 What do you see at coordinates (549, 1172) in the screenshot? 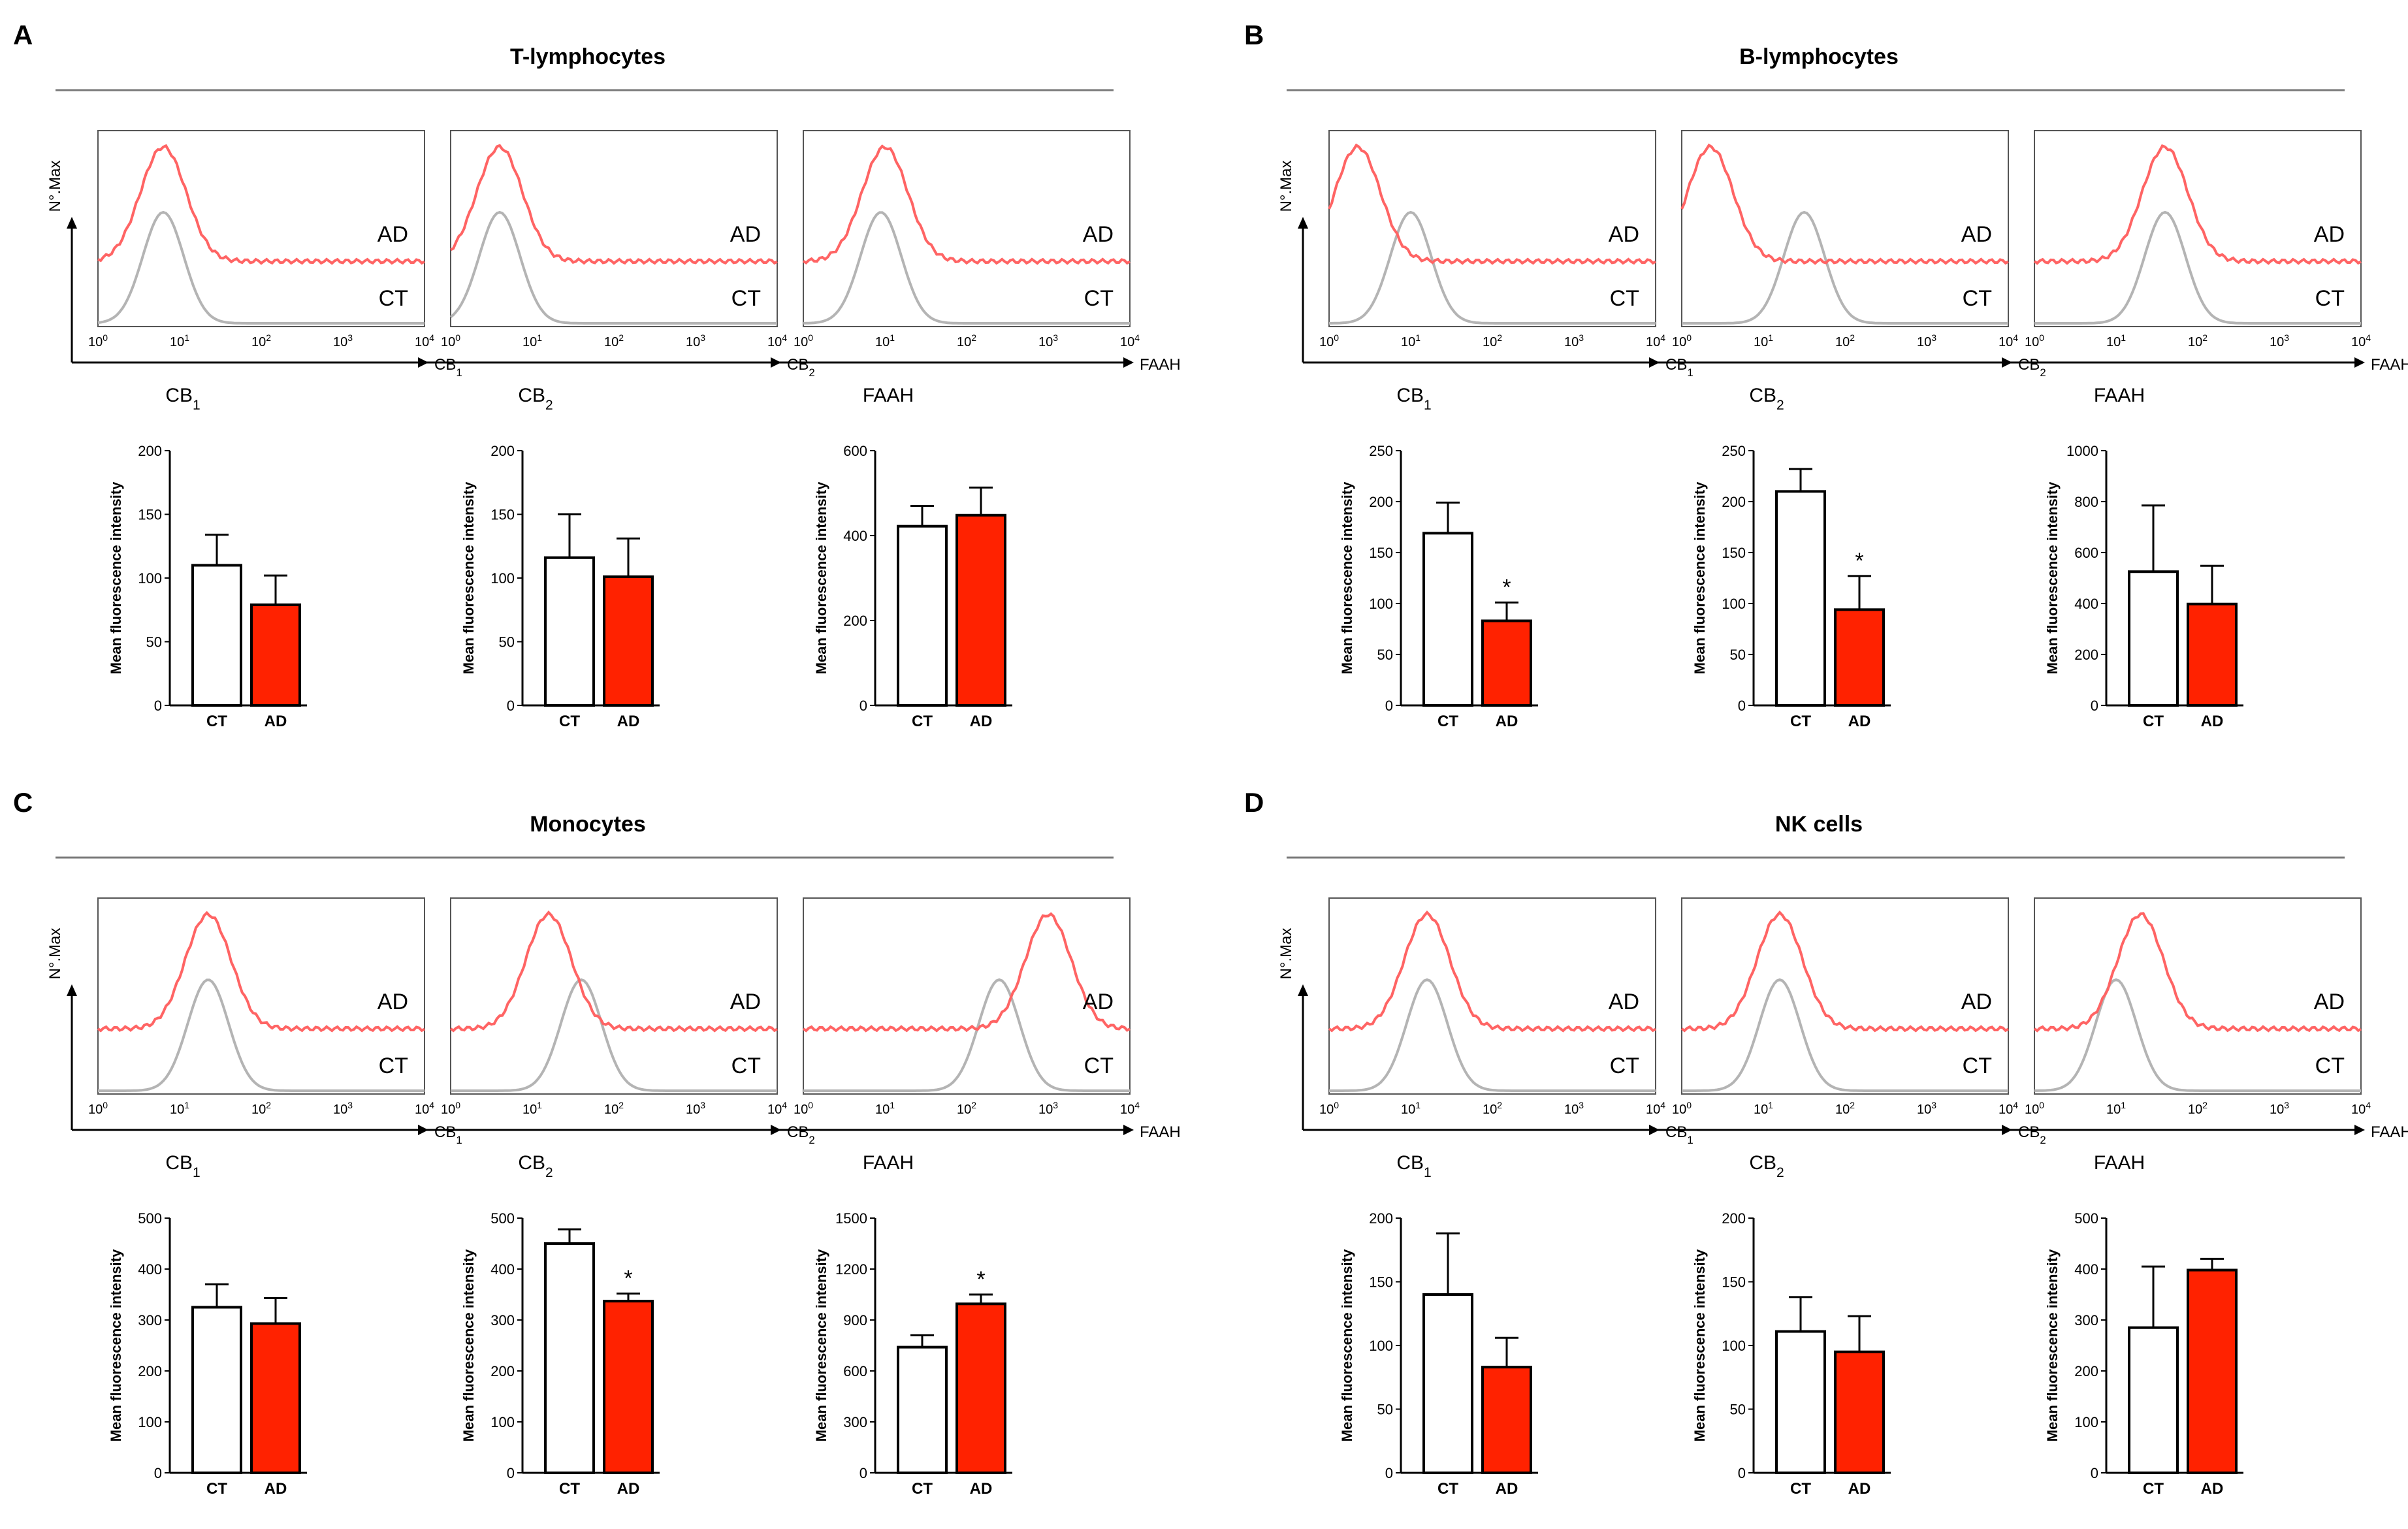
I see `channel-caption-sub: 2` at bounding box center [549, 1172].